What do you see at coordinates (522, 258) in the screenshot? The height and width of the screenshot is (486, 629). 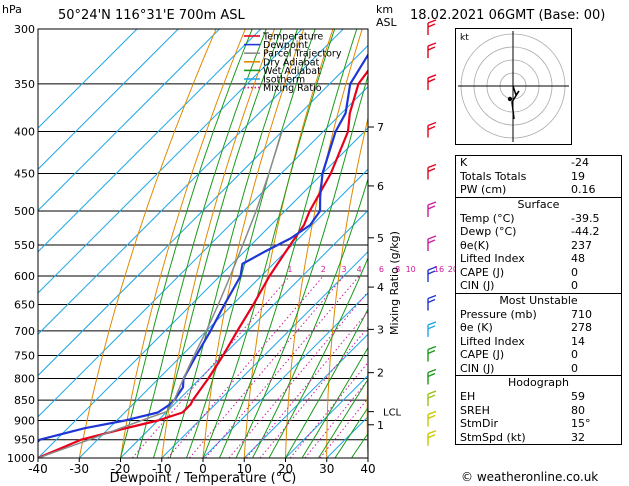 I see `surface-row: Lifted Index 48` at bounding box center [522, 258].